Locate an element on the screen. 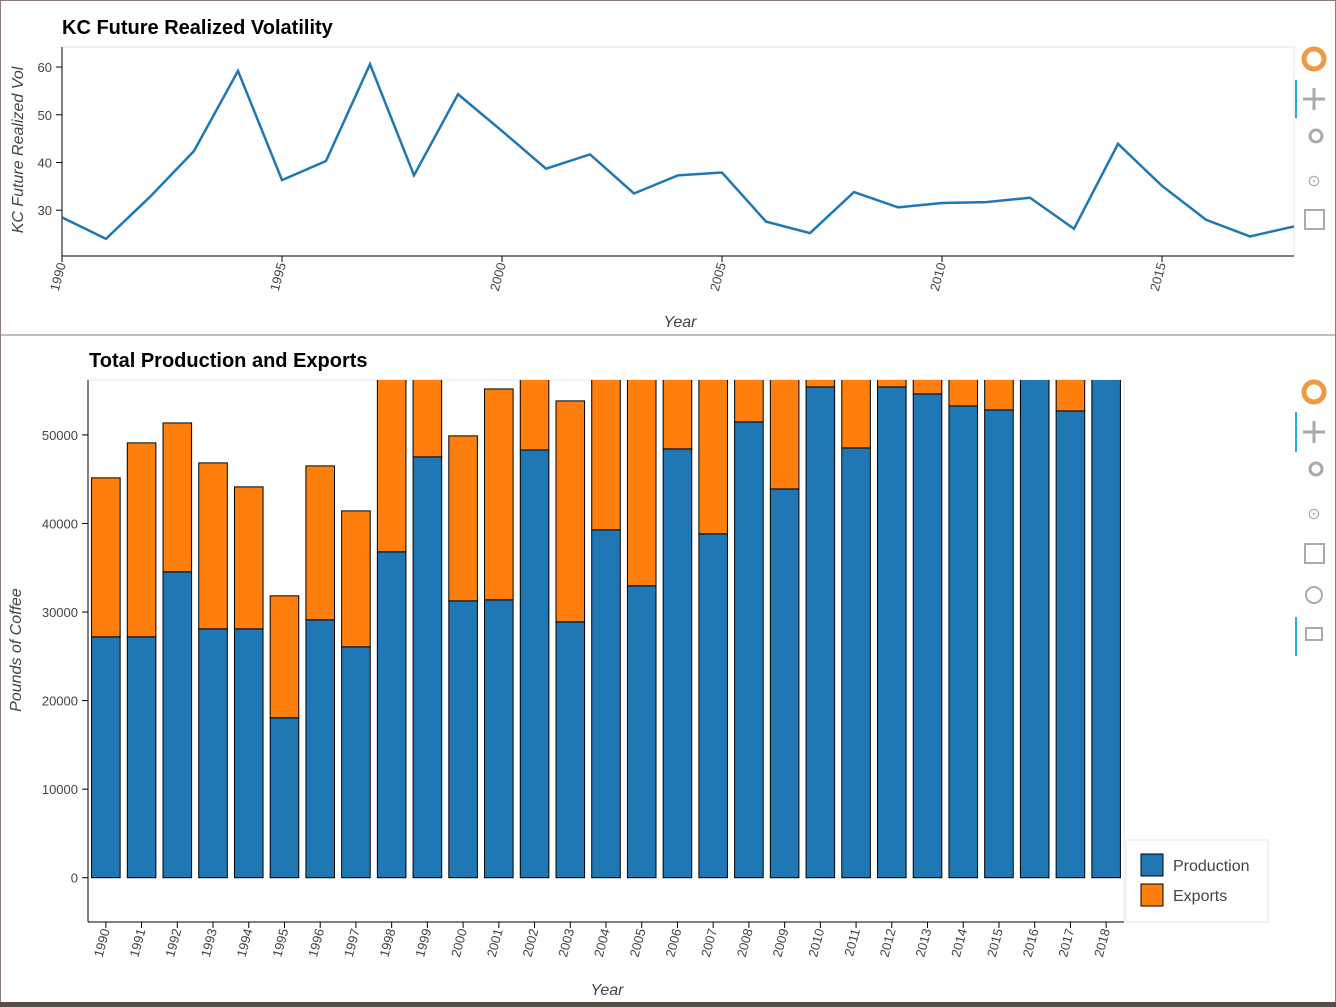 The height and width of the screenshot is (1007, 1336). x-axis-label: Year is located at coordinates (681, 322).